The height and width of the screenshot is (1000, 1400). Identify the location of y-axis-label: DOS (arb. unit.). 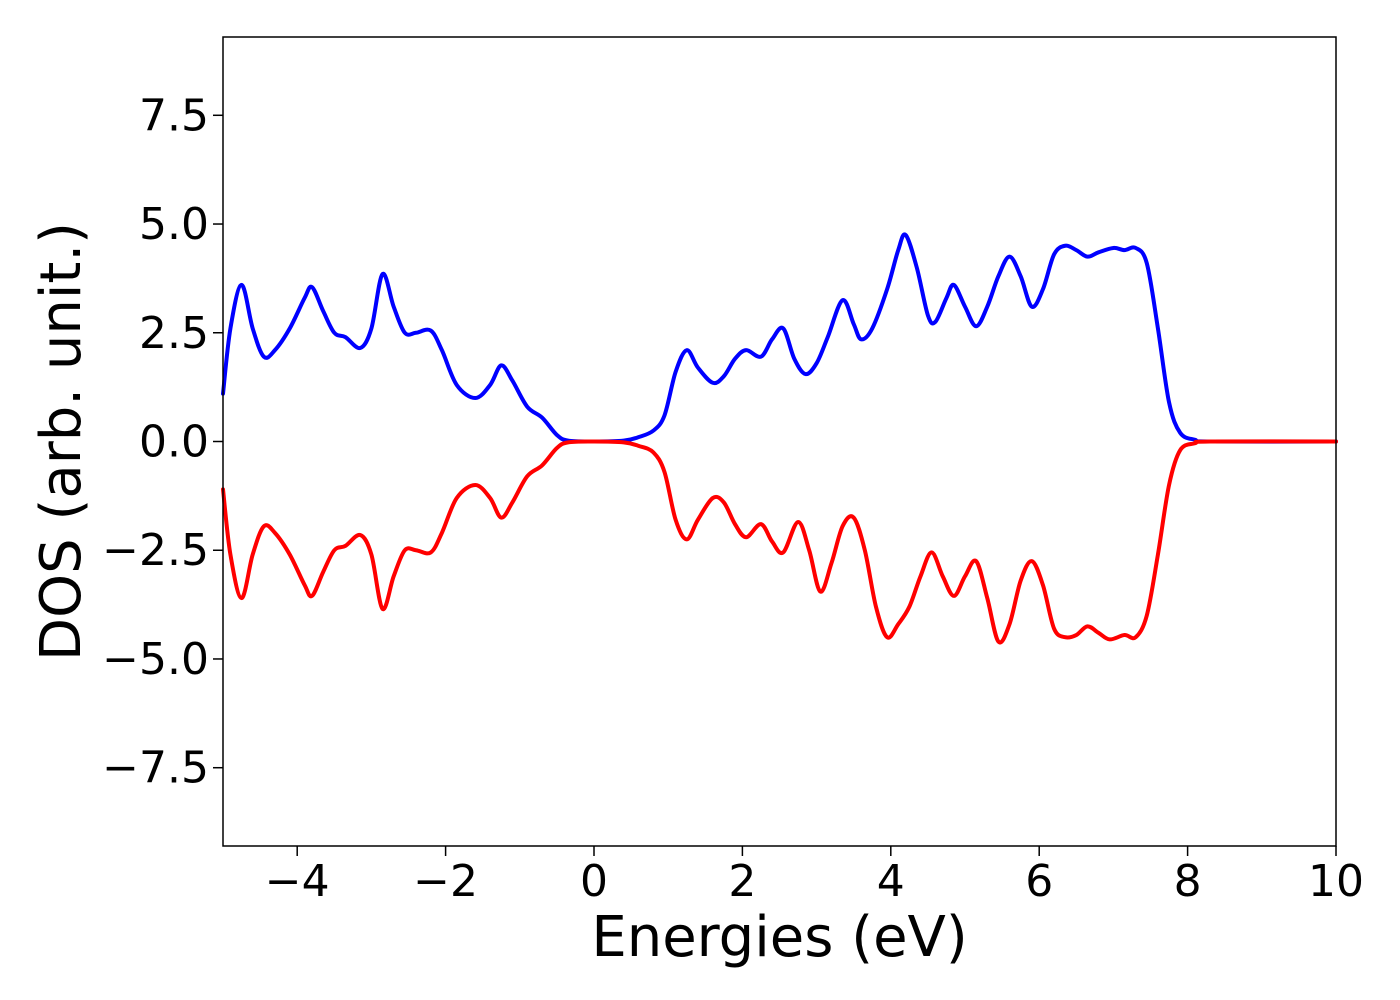
(61, 441).